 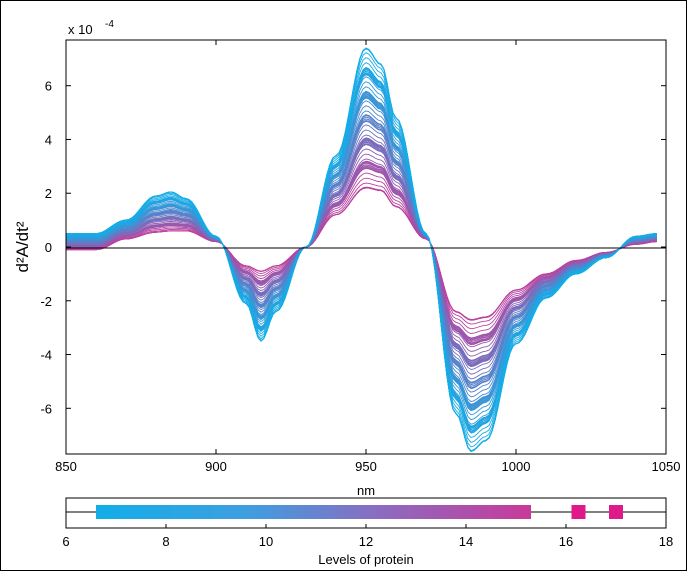 What do you see at coordinates (22, 246) in the screenshot?
I see `y-axis-label: d²A/dt²` at bounding box center [22, 246].